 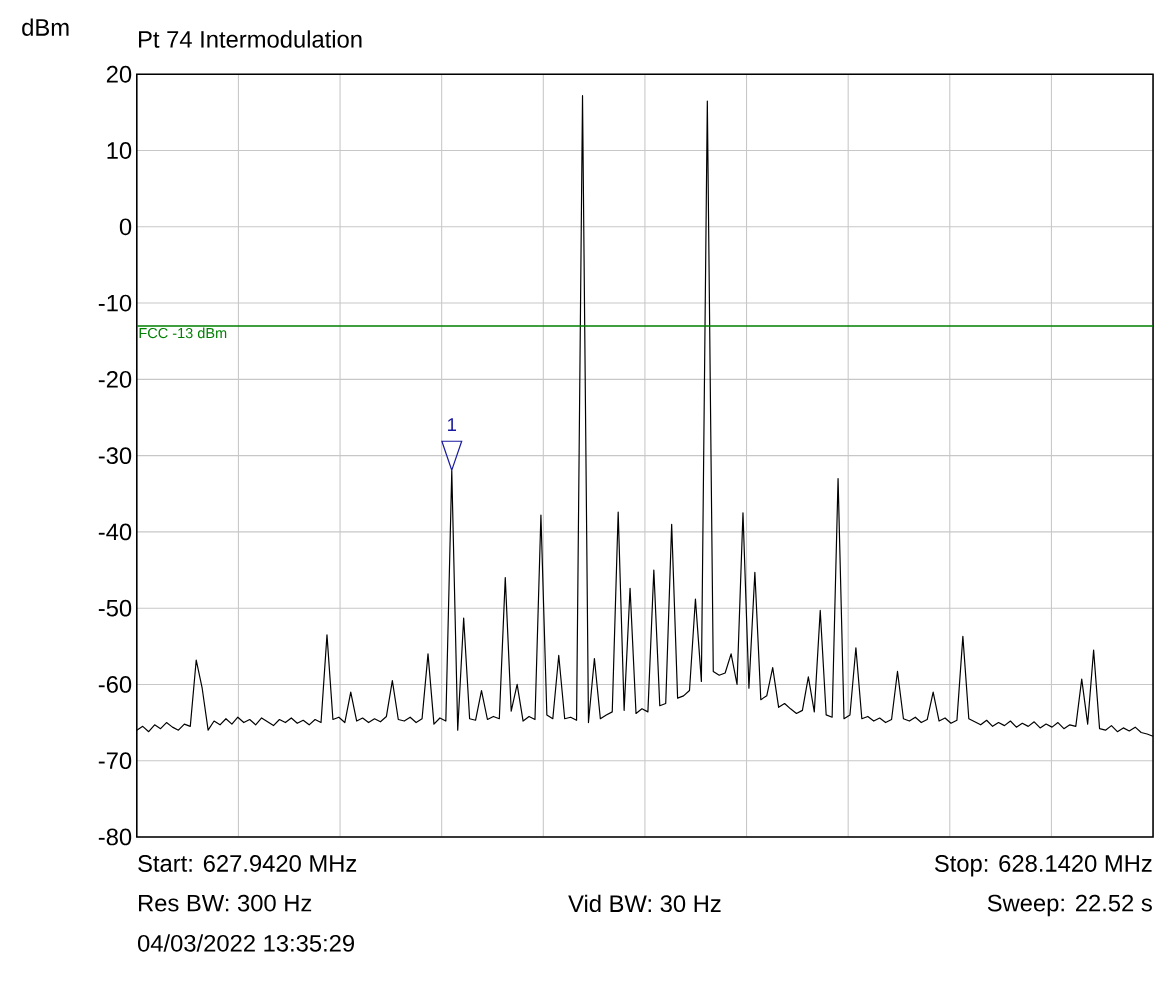 I want to click on ref-line-label: FCC -13 dBm, so click(x=183, y=333).